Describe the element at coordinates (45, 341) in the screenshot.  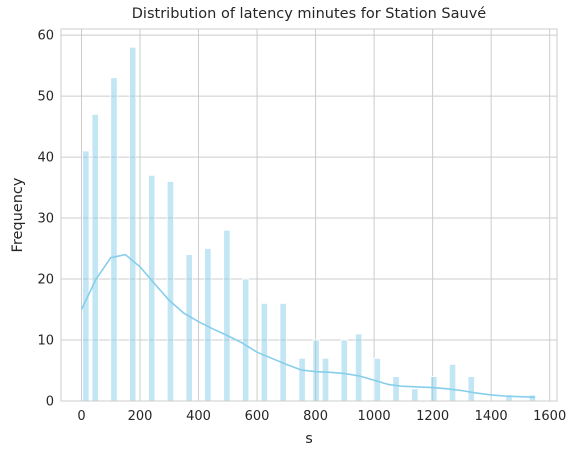
I see `y-tick-label: 10` at that location.